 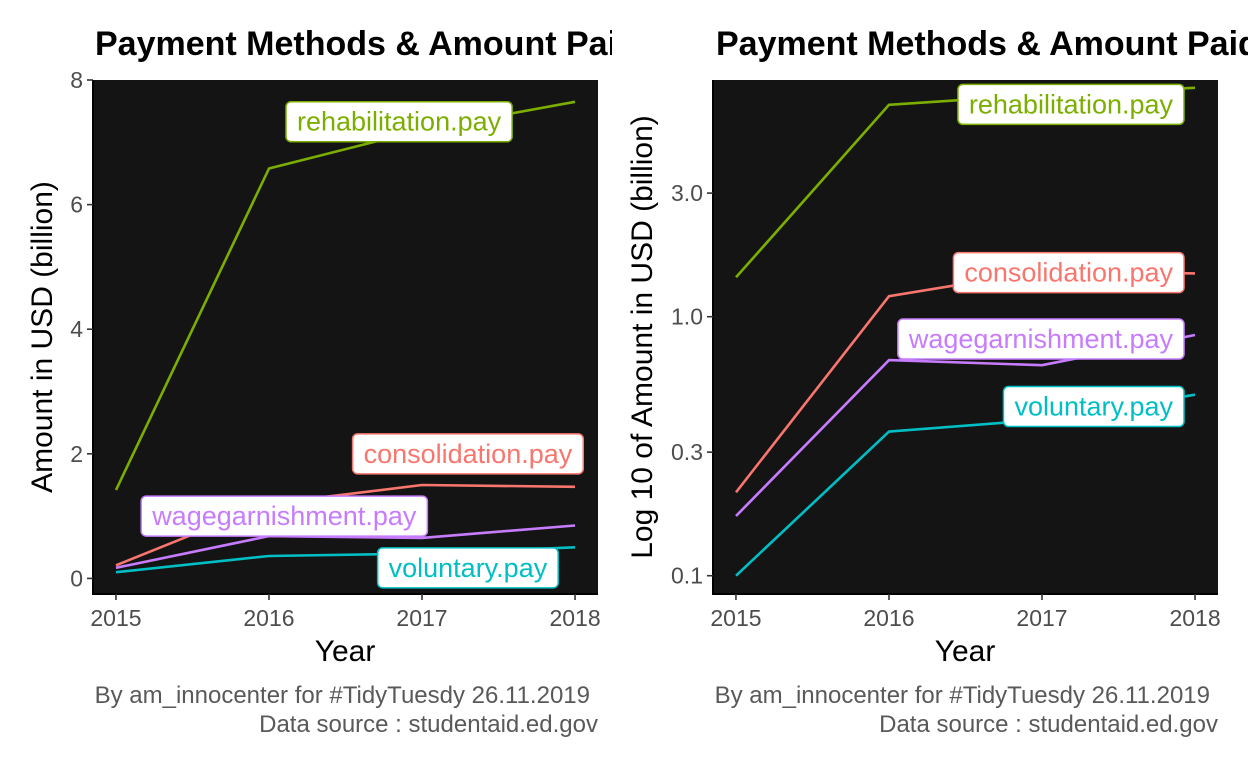 I want to click on y-tick-label: 8, so click(x=76, y=80).